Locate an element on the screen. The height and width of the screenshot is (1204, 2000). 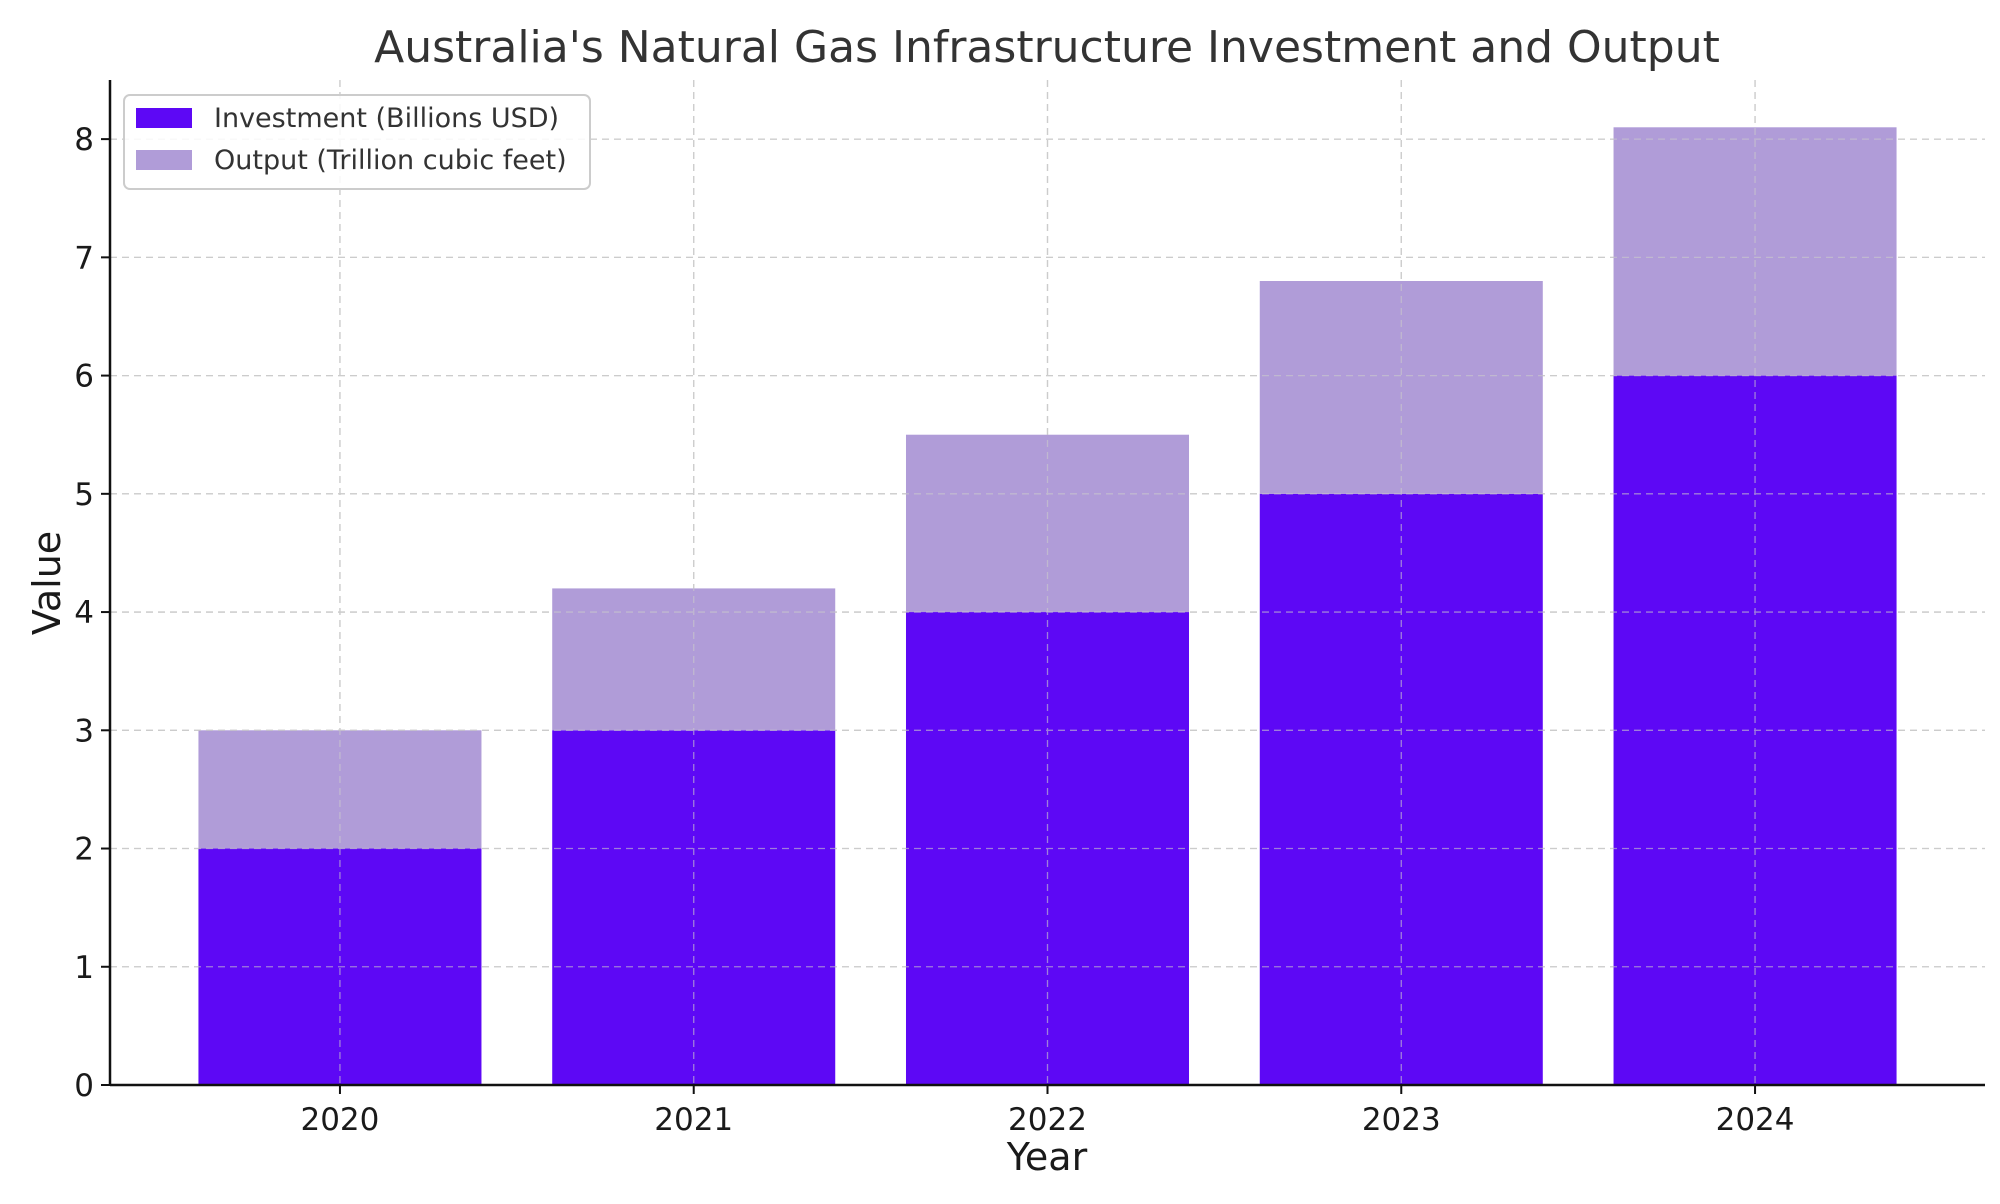
legend-swatch-output is located at coordinates (164, 160).